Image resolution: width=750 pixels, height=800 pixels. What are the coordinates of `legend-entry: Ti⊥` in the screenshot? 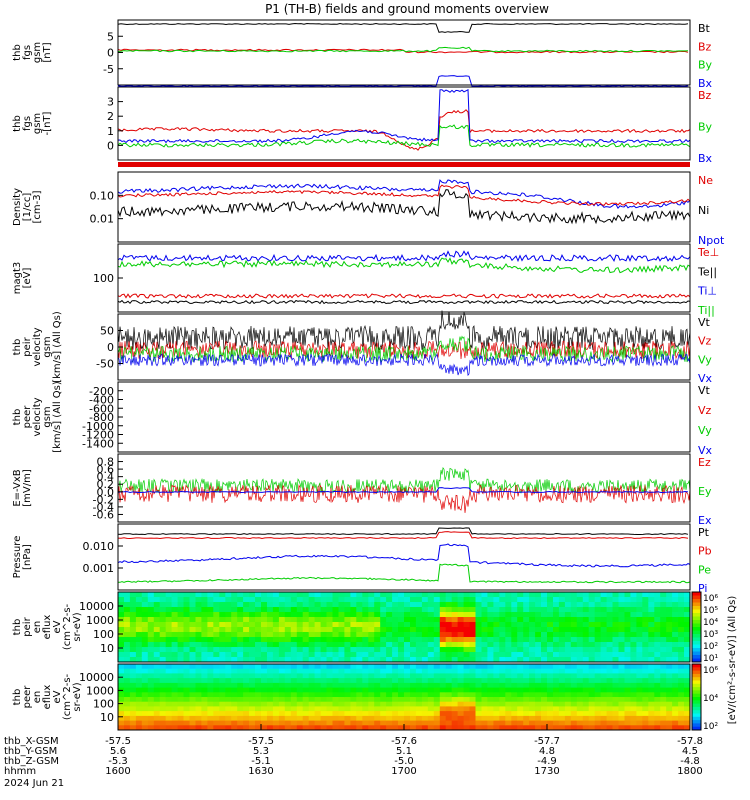 It's located at (707, 291).